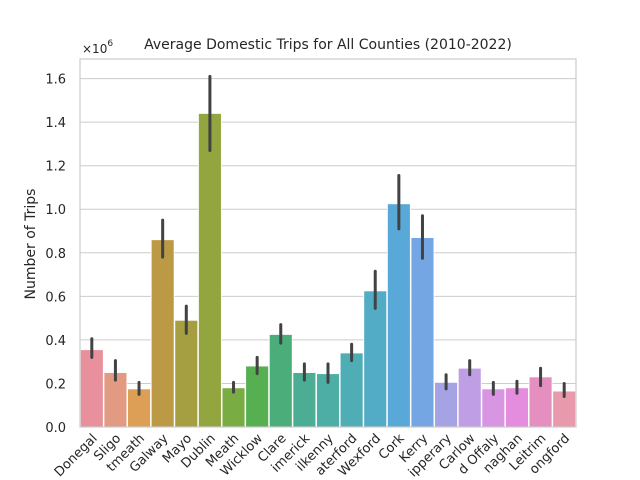 This screenshot has width=640, height=480. What do you see at coordinates (31, 244) in the screenshot?
I see `y-axis-label: Number of Trips` at bounding box center [31, 244].